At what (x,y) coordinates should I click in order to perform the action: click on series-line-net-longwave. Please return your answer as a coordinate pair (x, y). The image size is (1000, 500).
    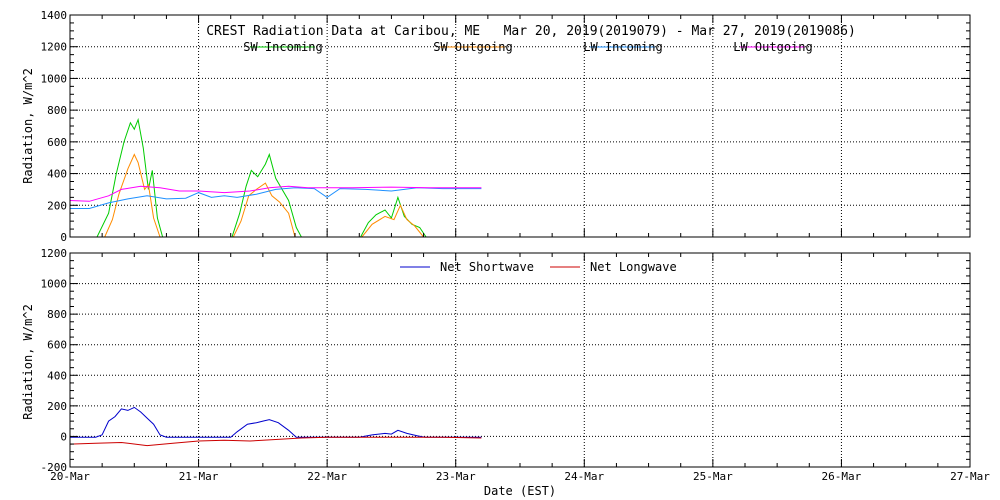
    Looking at the image, I should click on (275, 441).